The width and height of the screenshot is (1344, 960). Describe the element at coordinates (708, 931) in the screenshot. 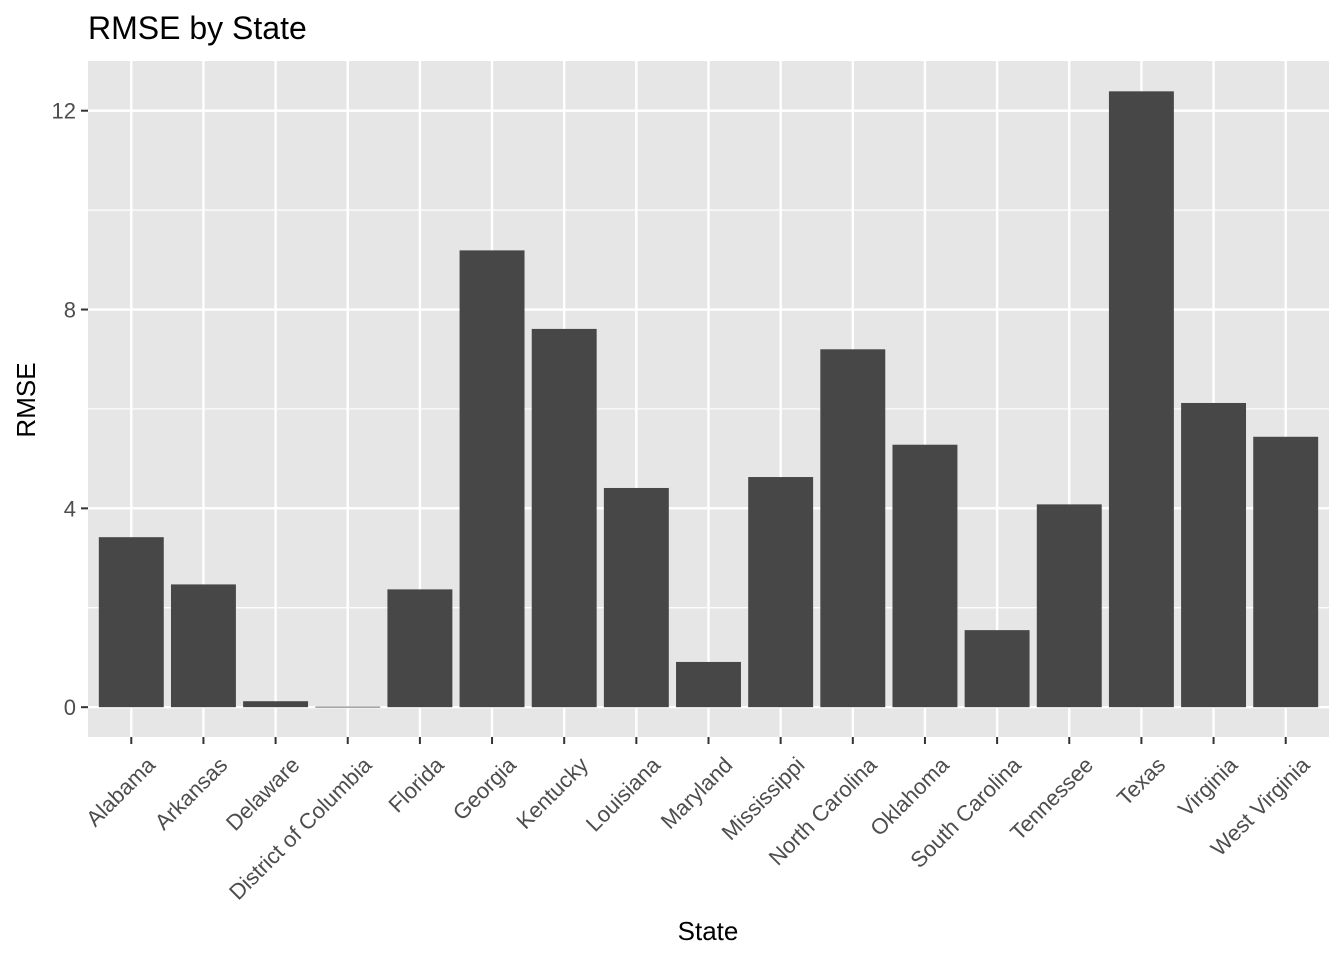

I see `x-axis-title: State` at that location.